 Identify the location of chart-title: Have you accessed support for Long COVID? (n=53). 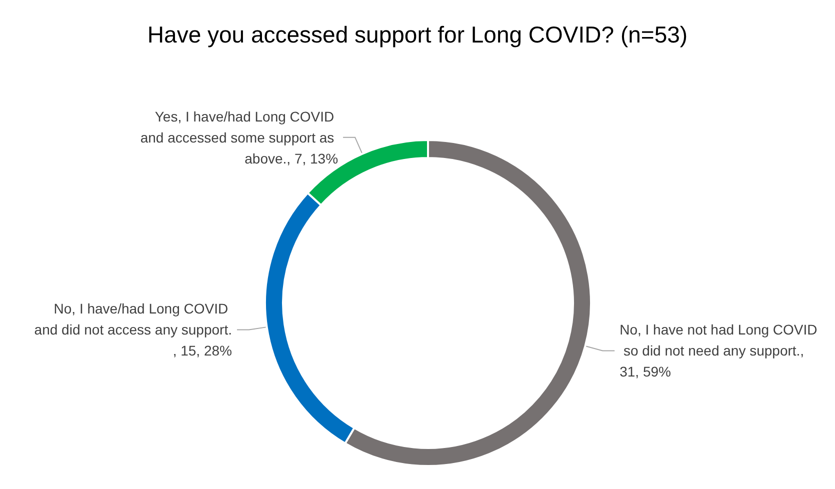
(417, 35).